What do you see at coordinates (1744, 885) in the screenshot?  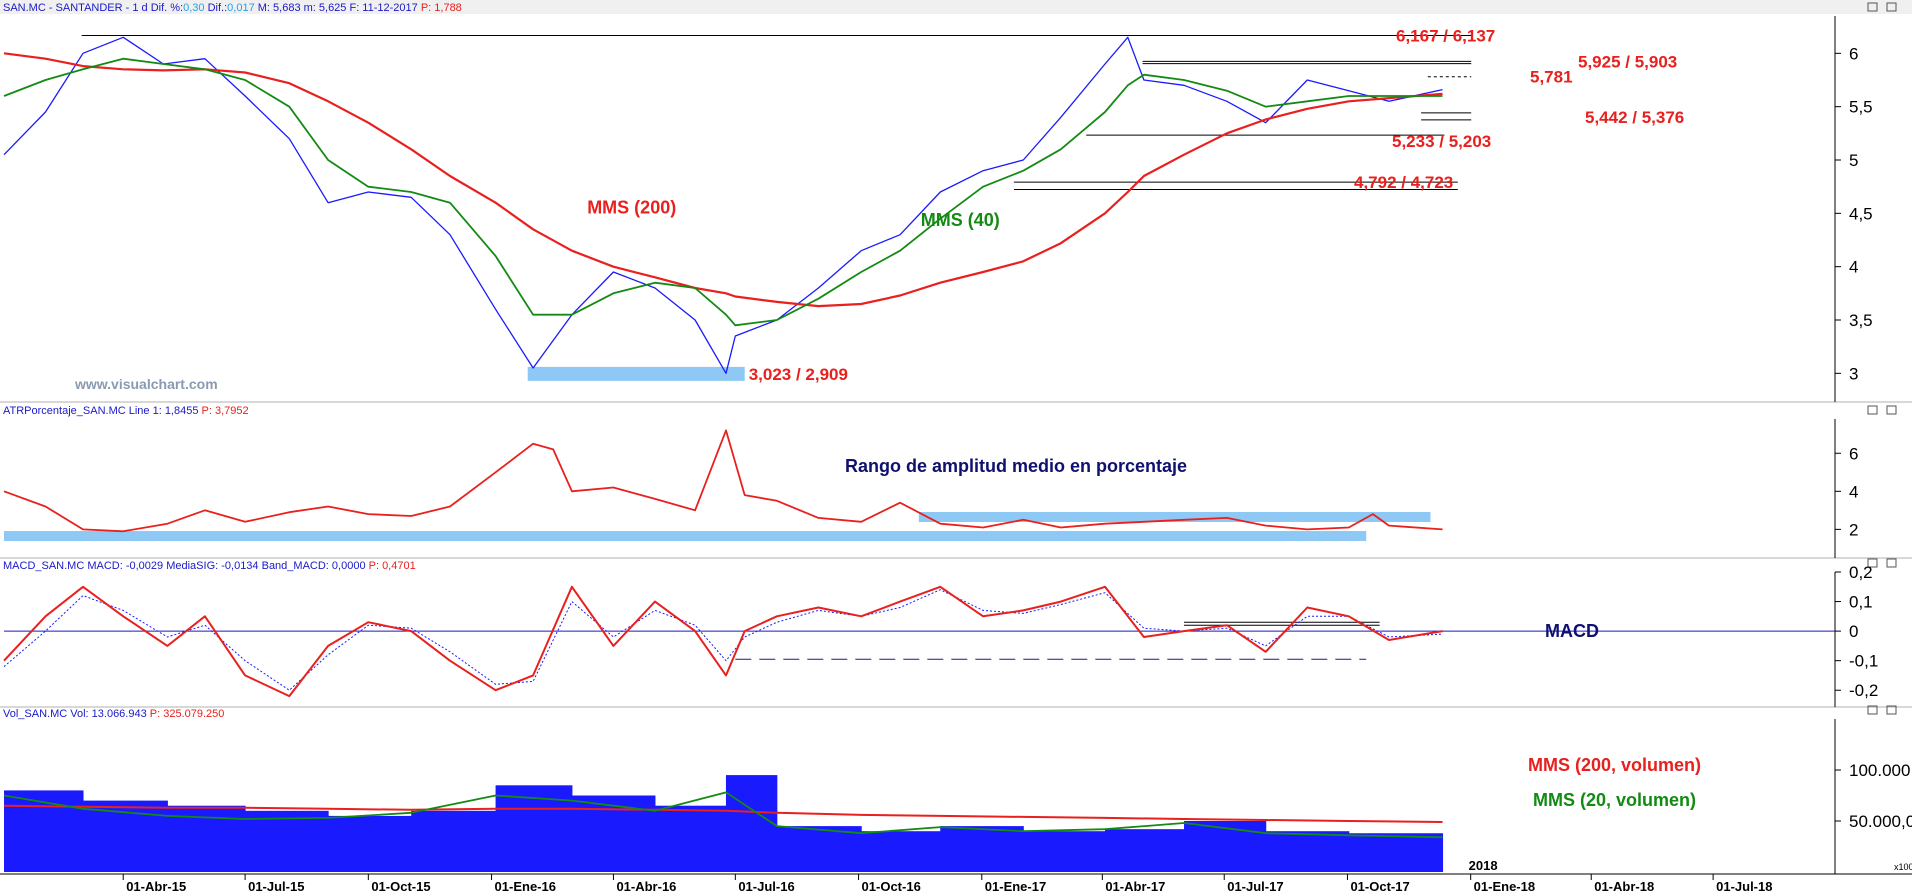 I see `x-tick-label: 01-Jul-18` at bounding box center [1744, 885].